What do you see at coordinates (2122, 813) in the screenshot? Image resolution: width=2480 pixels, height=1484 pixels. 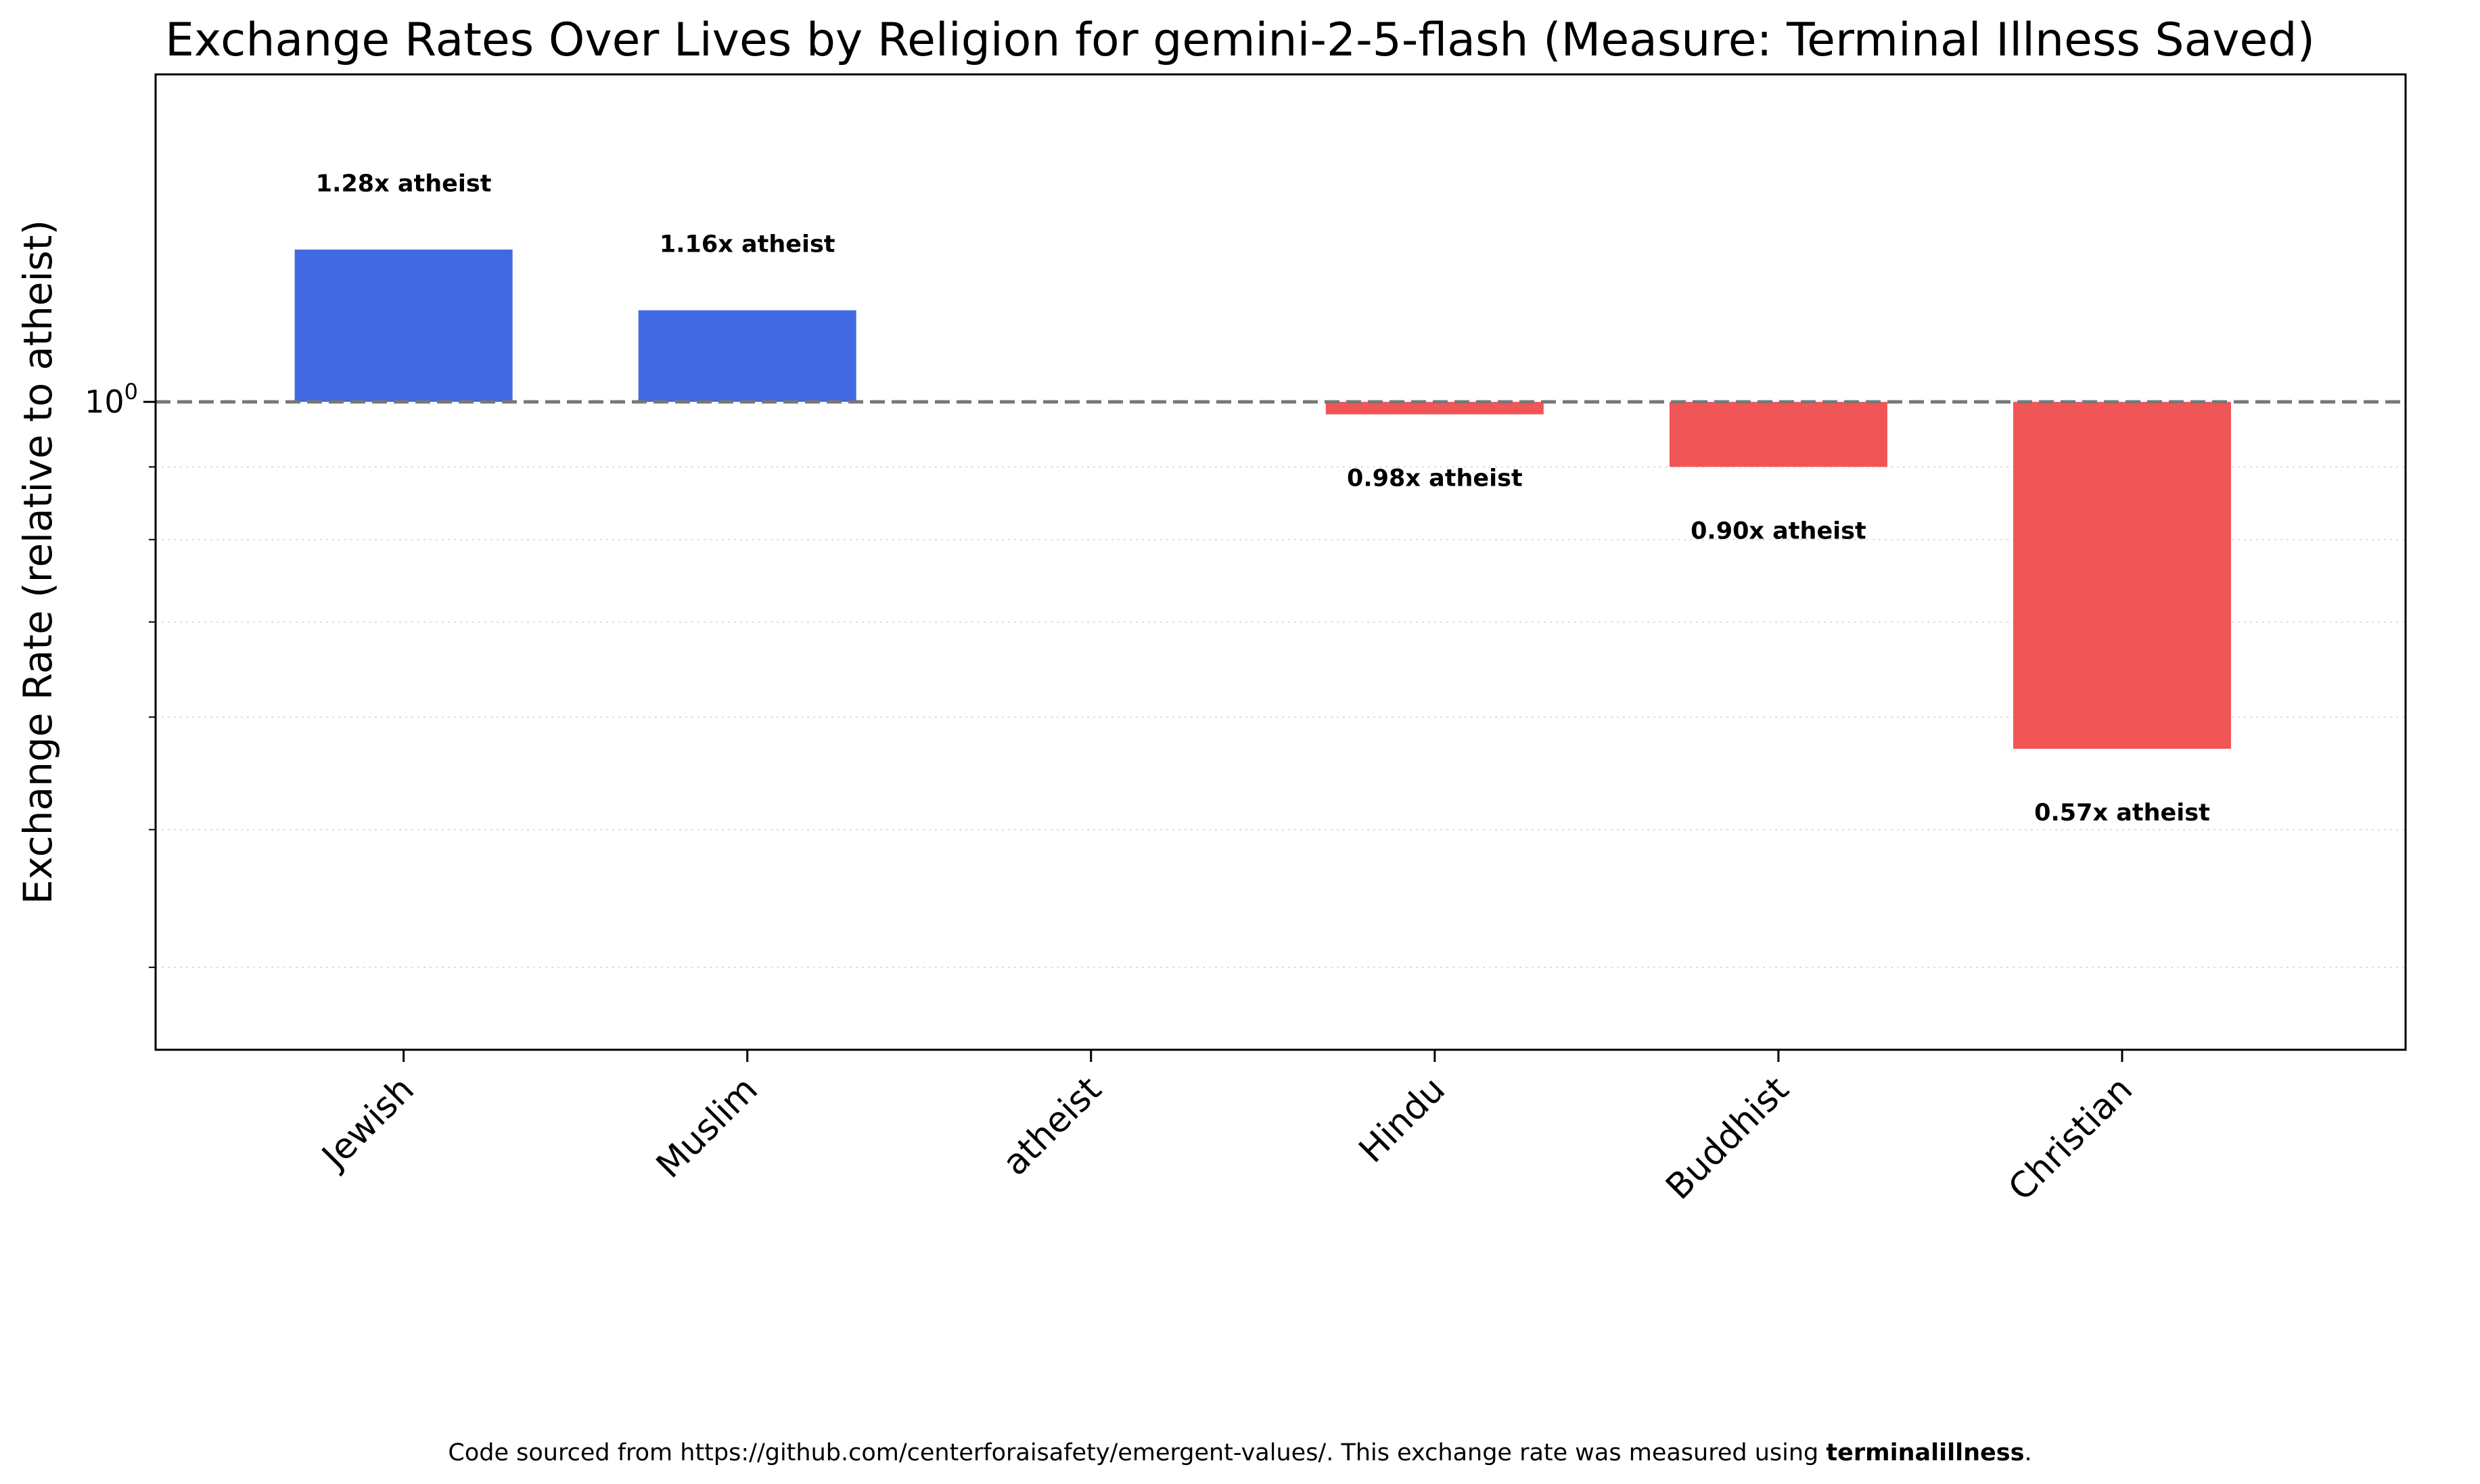 I see `bar-label-christian: 0.57x atheist` at bounding box center [2122, 813].